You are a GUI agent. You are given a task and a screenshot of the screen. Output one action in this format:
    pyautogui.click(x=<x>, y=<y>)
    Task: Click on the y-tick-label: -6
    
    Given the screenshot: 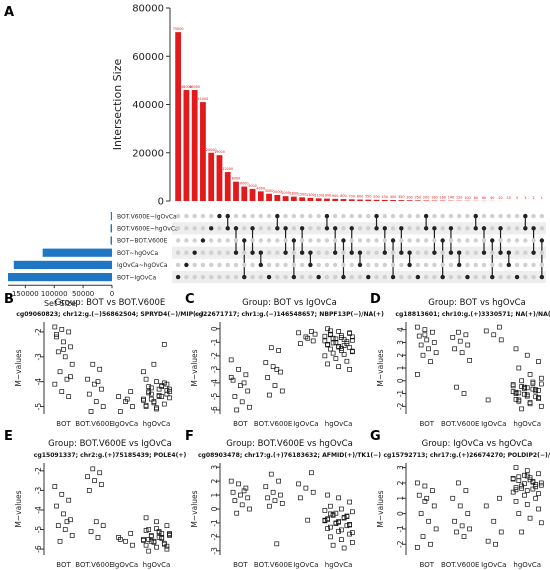 What is the action you would take?
    pyautogui.click(x=38, y=549)
    